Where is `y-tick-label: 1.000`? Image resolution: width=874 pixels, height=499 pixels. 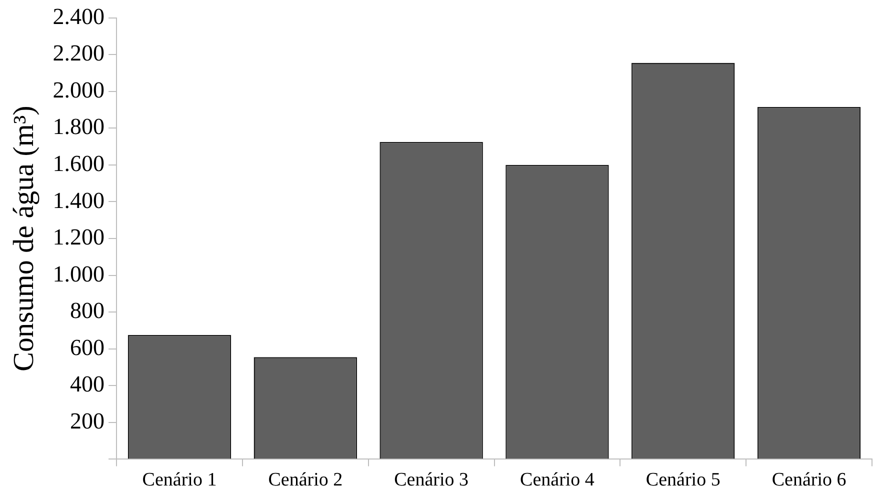
y-tick-label: 1.000 is located at coordinates (78, 273).